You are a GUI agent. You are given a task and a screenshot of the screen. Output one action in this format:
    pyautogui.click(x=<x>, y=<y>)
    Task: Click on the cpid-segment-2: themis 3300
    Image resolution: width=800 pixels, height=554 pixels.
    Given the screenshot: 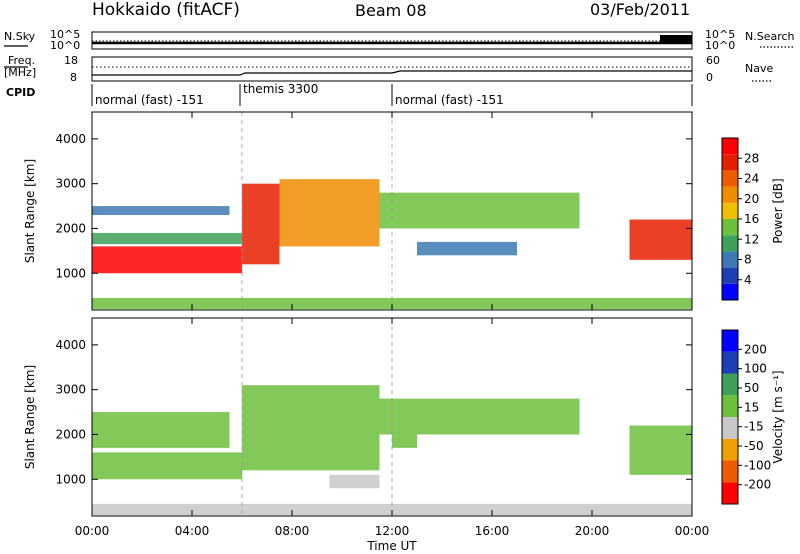 What is the action you would take?
    pyautogui.click(x=280, y=89)
    